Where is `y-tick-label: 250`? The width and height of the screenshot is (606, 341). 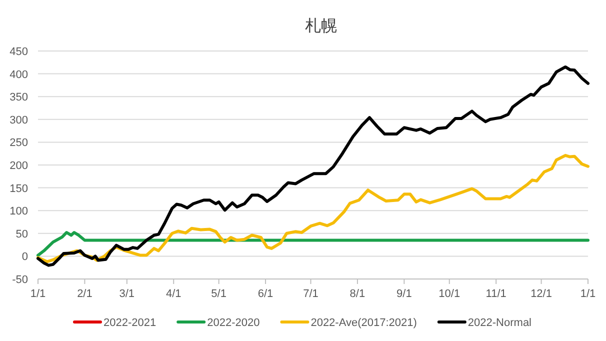 y-tick-label: 250 is located at coordinates (19, 143).